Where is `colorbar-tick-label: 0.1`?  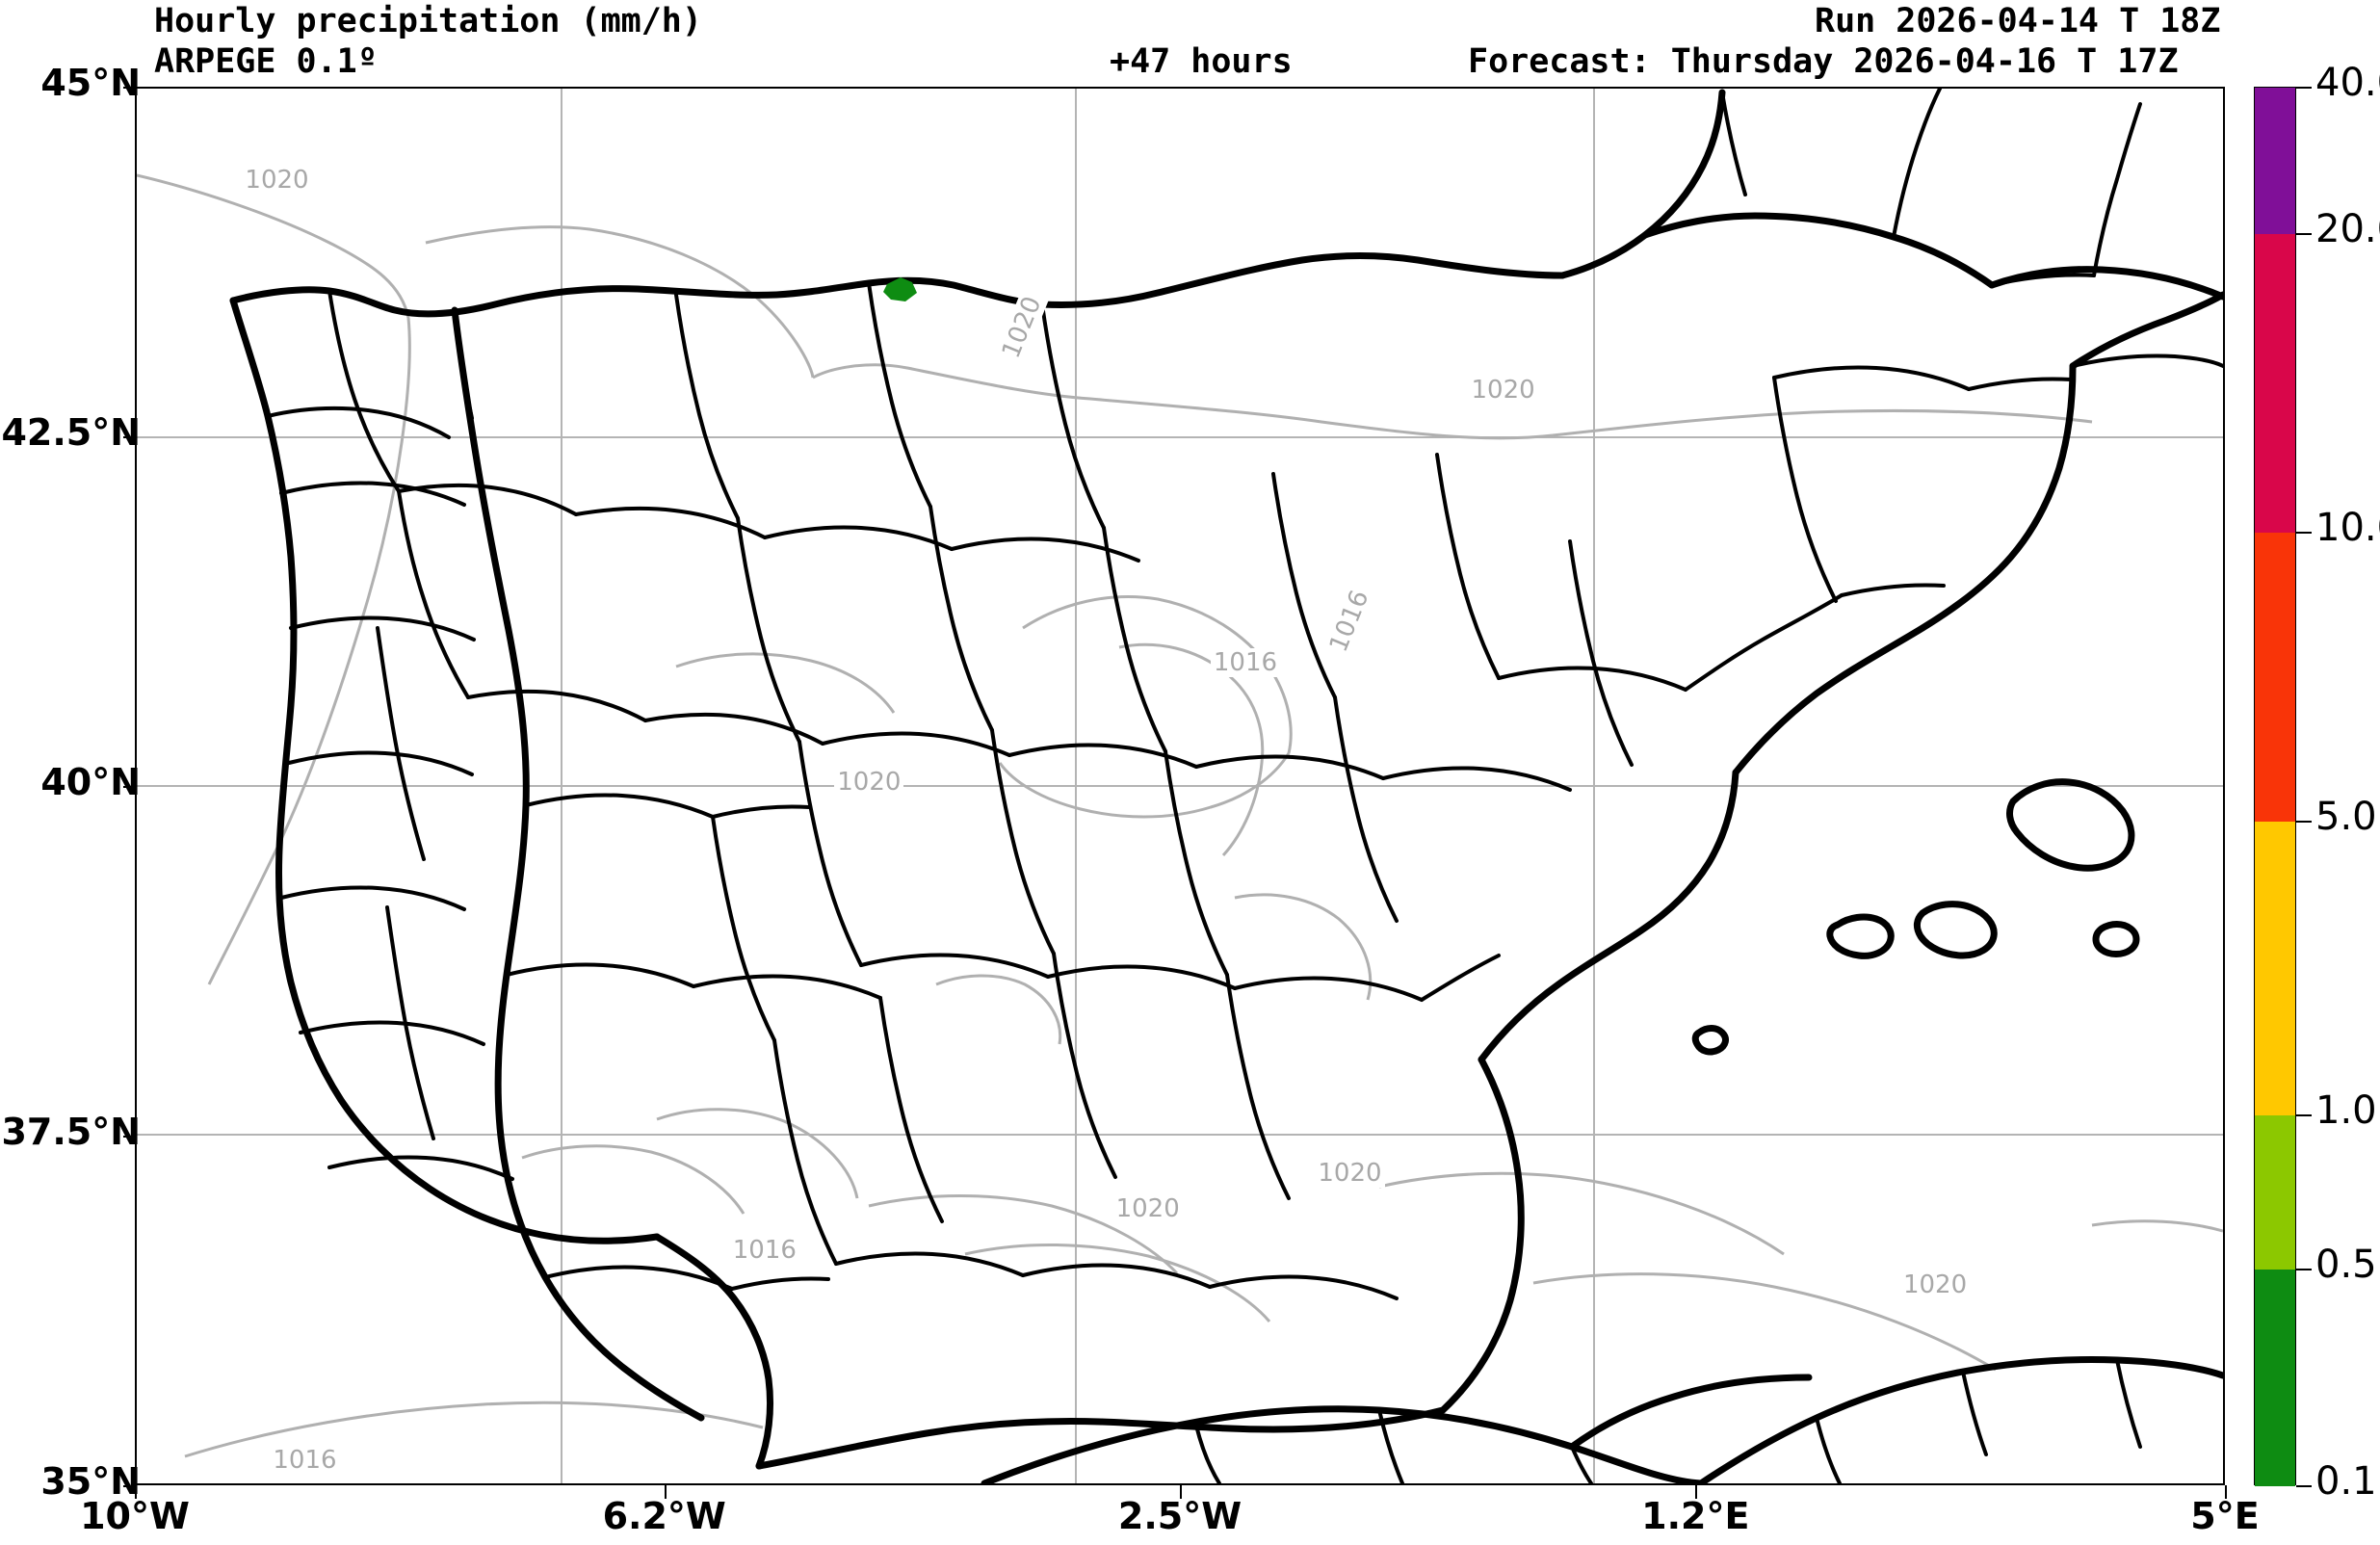
colorbar-tick-label: 0.1 is located at coordinates (2346, 1481).